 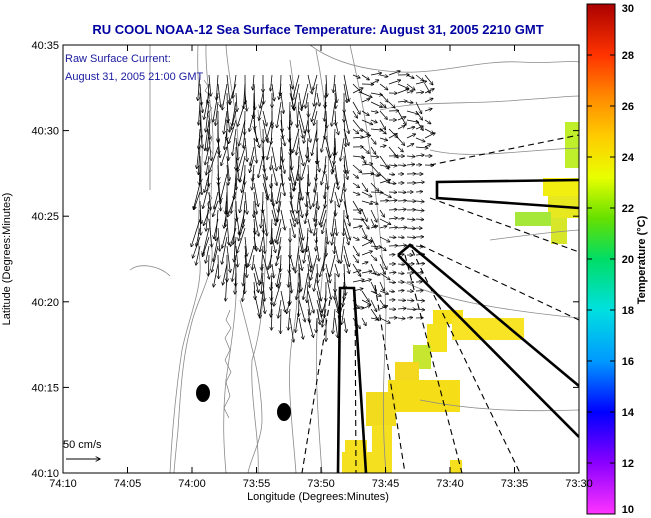 I want to click on annotation-line-1: Raw Surface Current:, so click(x=118, y=59).